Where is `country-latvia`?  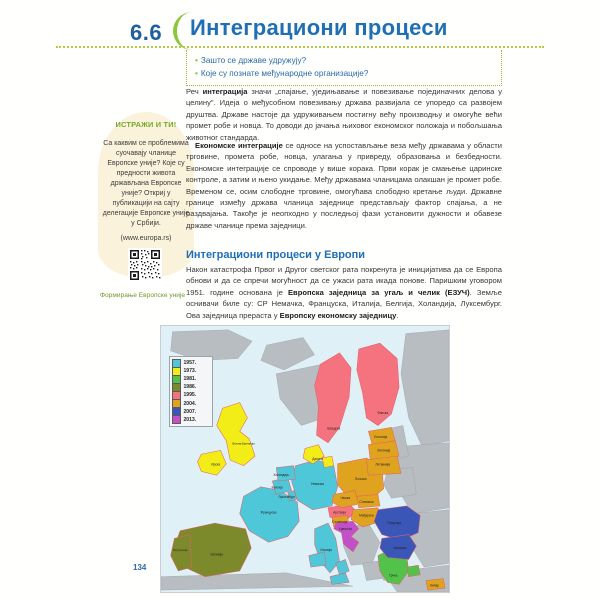
country-latvia is located at coordinates (384, 450).